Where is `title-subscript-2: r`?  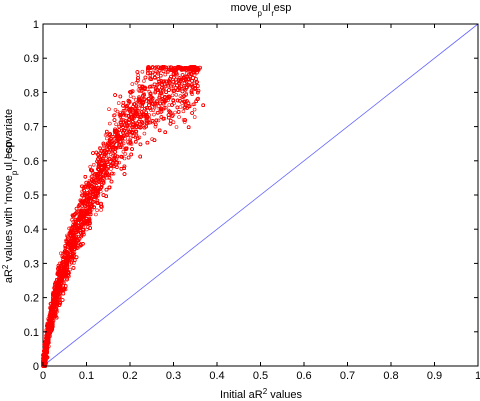 title-subscript-2: r is located at coordinates (272, 13).